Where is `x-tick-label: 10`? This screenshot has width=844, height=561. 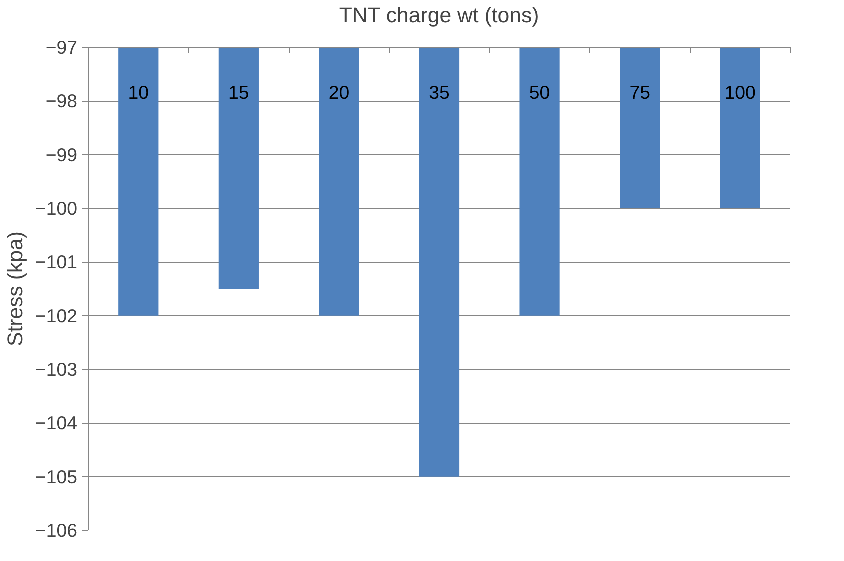 x-tick-label: 10 is located at coordinates (139, 92).